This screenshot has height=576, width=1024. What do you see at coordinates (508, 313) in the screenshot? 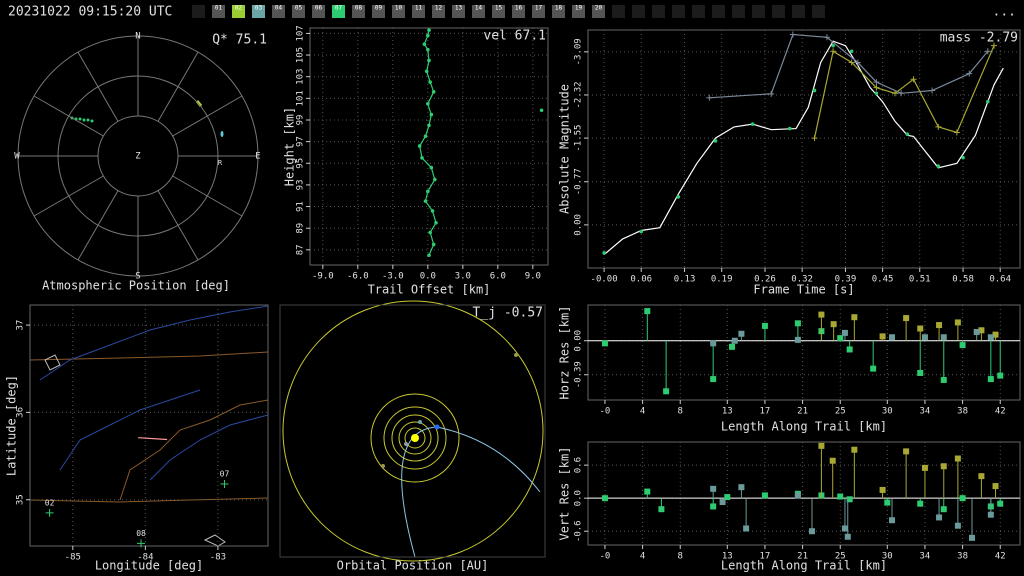
I see `annotation: T_j -0.57` at bounding box center [508, 313].